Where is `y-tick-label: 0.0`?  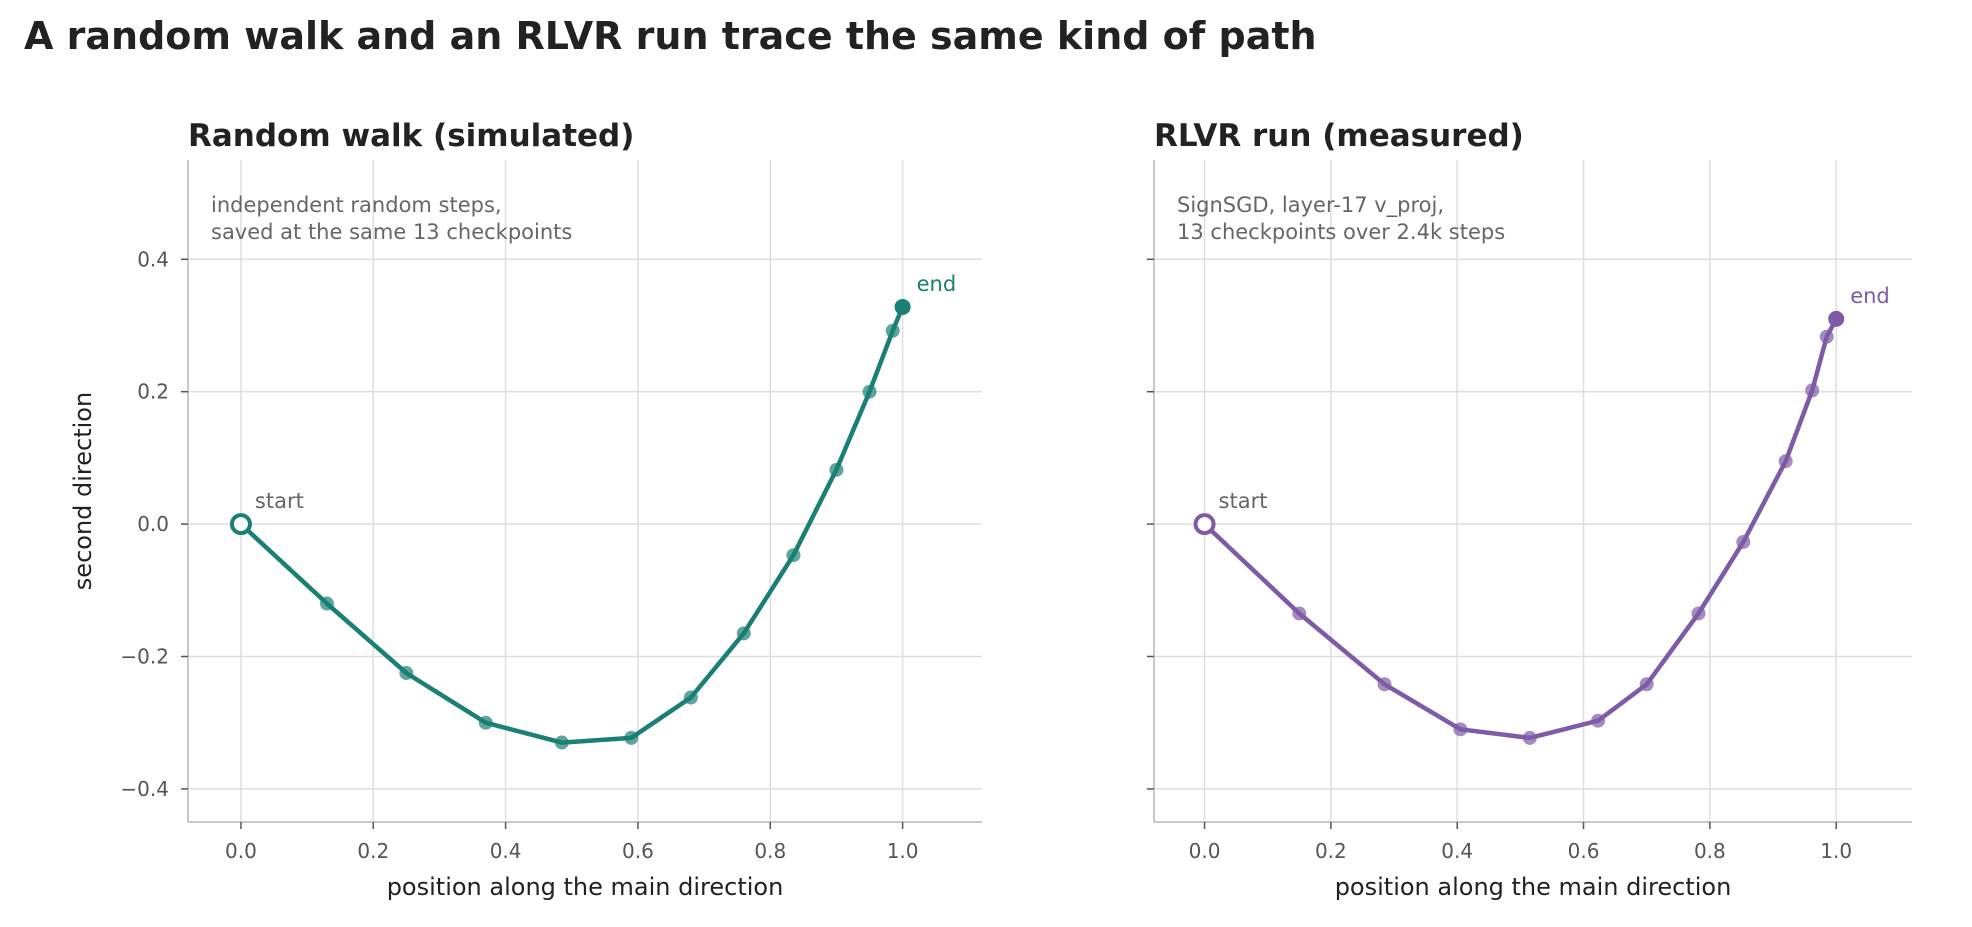
y-tick-label: 0.0 is located at coordinates (153, 524).